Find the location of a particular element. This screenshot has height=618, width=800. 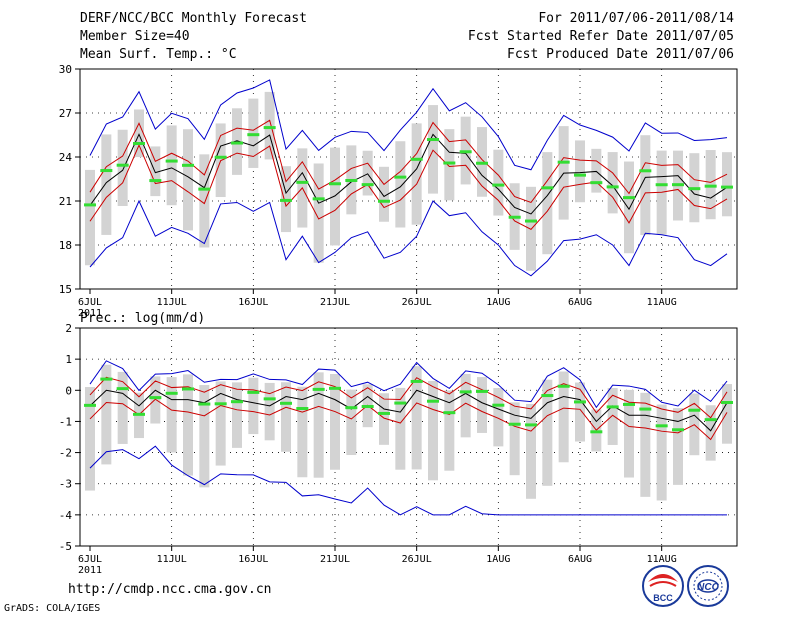

url-text: http://cmdp.ncc.cma.gov.cn is located at coordinates (170, 589).